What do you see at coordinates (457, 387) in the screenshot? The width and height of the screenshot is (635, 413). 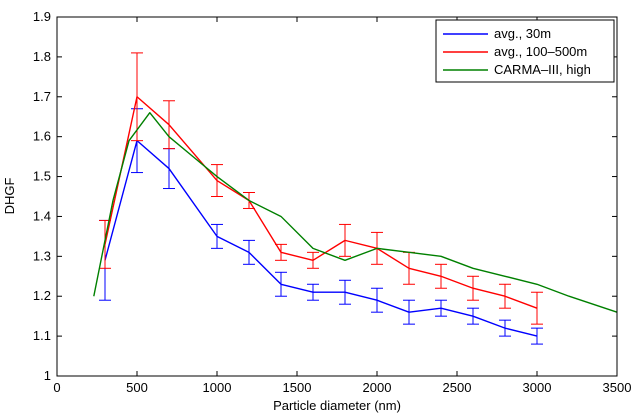 I see `x-tick-label: 2500` at bounding box center [457, 387].